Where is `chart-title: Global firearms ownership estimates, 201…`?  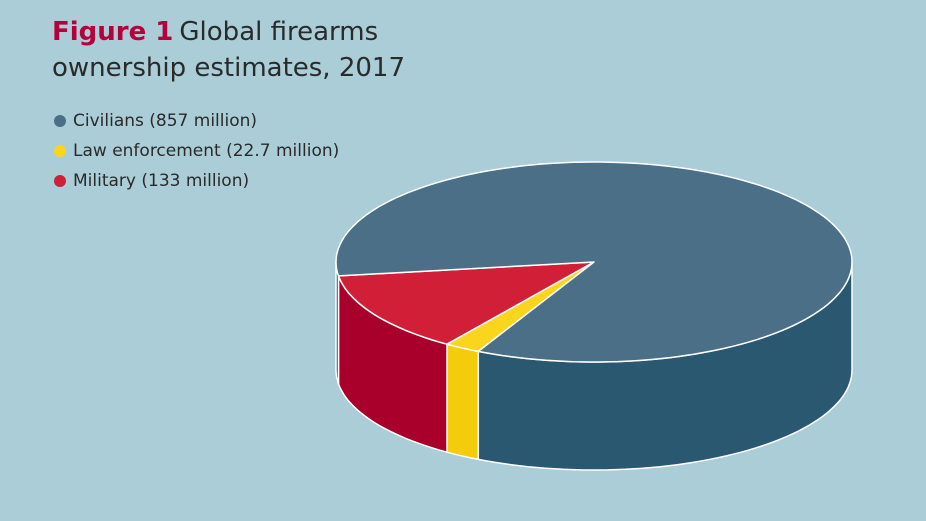
chart-title: Global firearms ownership estimates, 201… is located at coordinates (229, 50).